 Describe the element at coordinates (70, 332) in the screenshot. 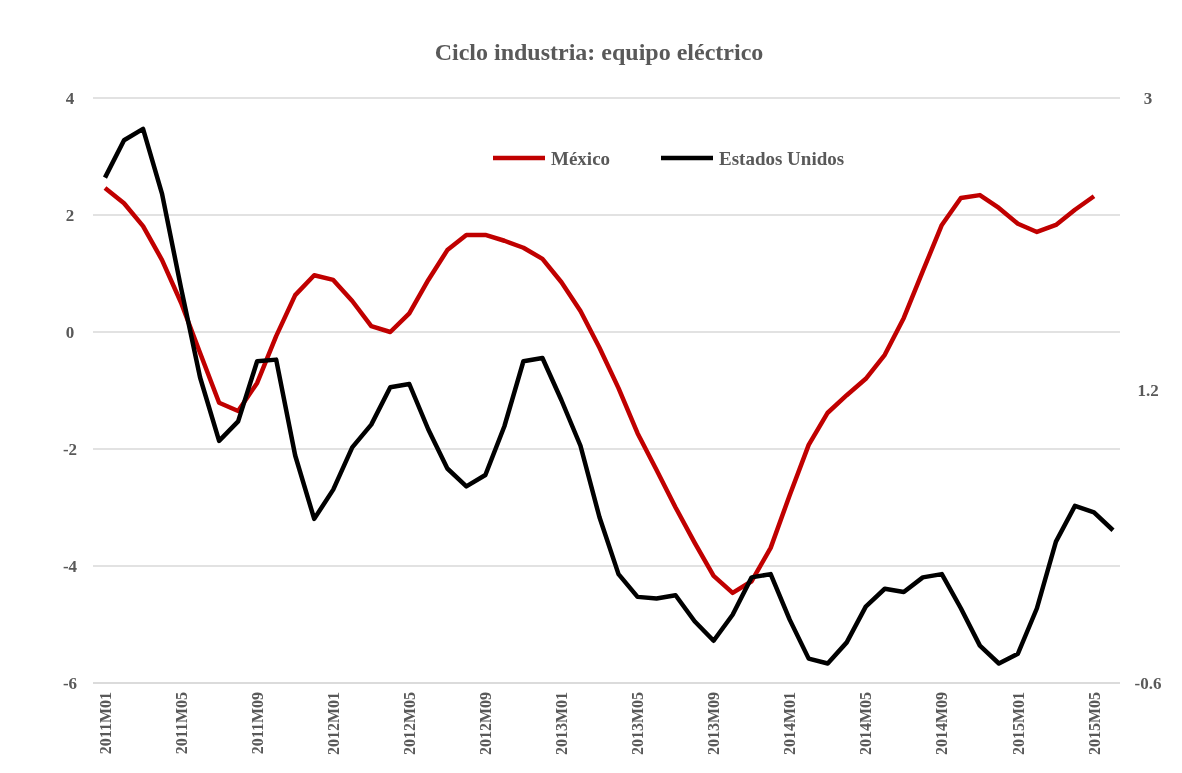

I see `y-tick-label: 0` at that location.